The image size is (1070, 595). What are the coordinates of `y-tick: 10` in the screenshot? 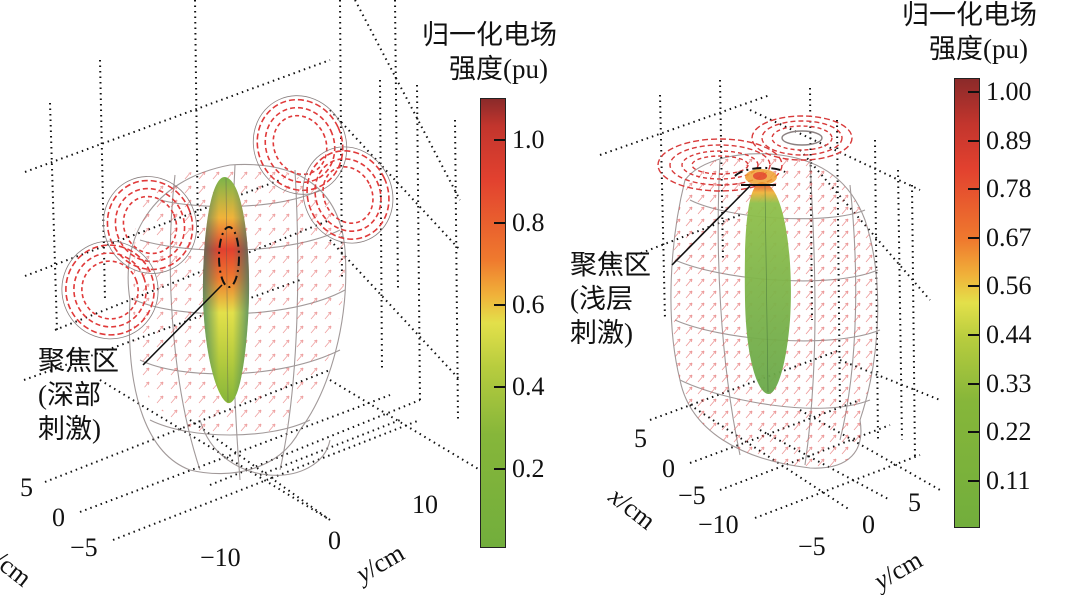 It's located at (425, 504).